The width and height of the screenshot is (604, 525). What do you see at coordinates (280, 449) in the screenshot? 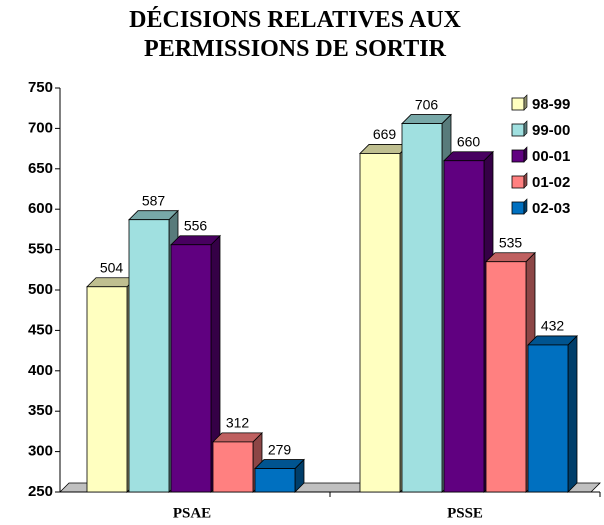
I see `data-label: 279` at bounding box center [280, 449].